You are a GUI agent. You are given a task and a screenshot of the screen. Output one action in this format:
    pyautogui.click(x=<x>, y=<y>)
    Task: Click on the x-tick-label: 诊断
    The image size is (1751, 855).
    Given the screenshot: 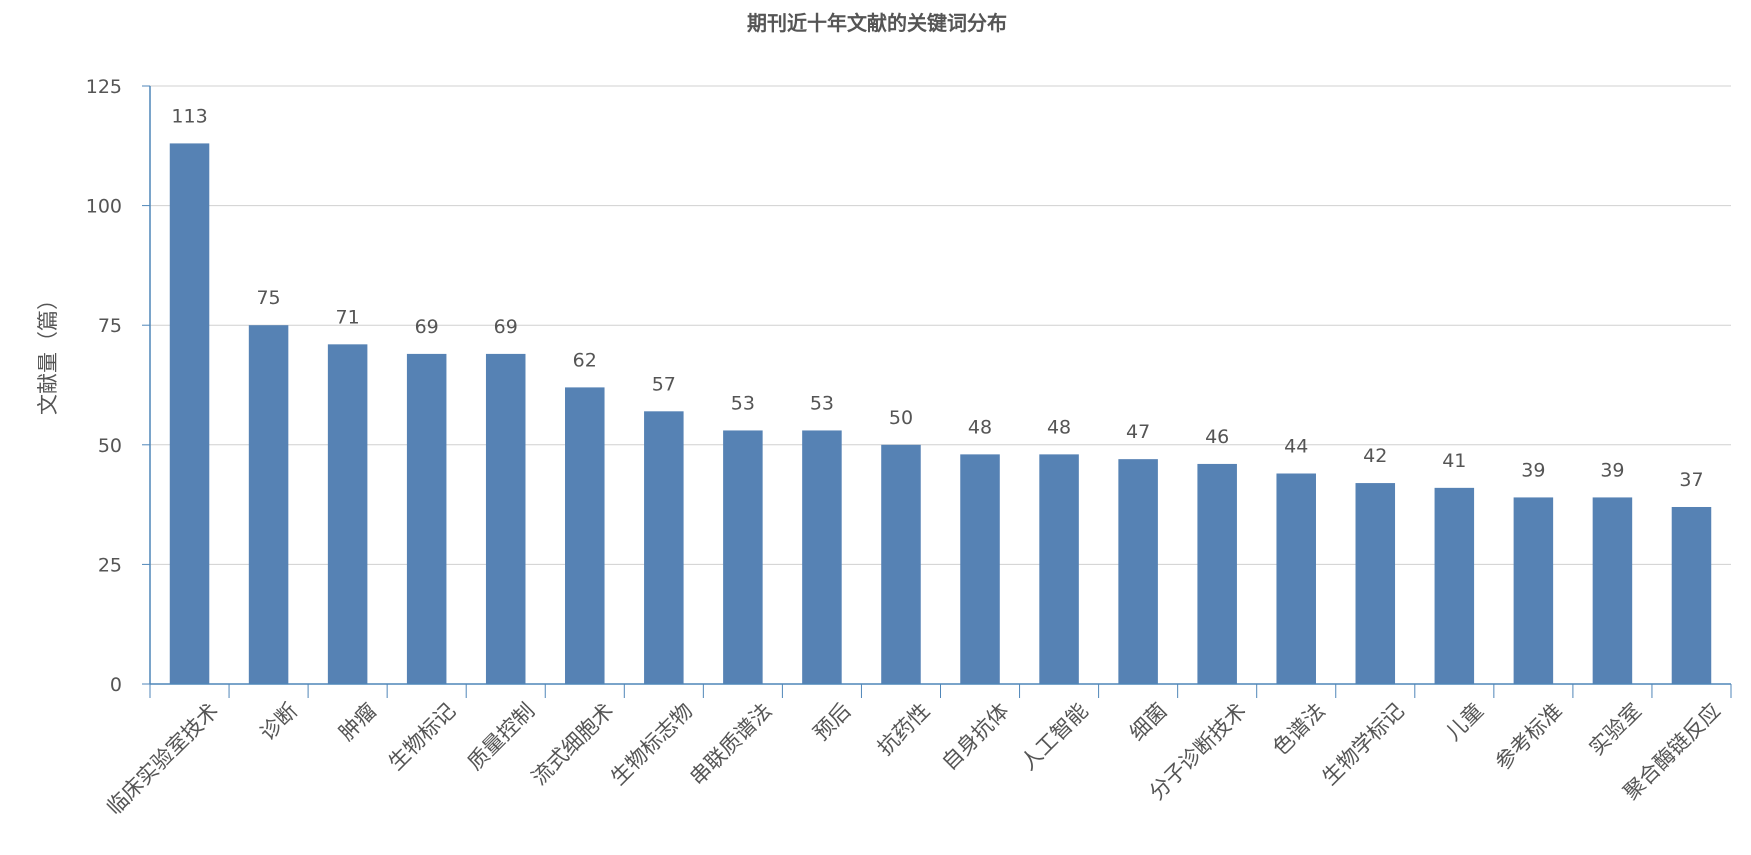 What is the action you would take?
    pyautogui.click(x=278, y=722)
    